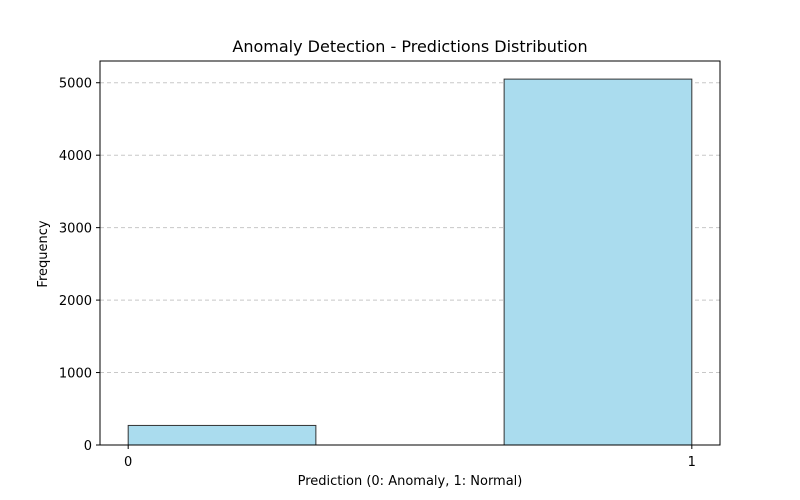 The image size is (800, 500). I want to click on y-tick-label-3: 3000, so click(75, 229).